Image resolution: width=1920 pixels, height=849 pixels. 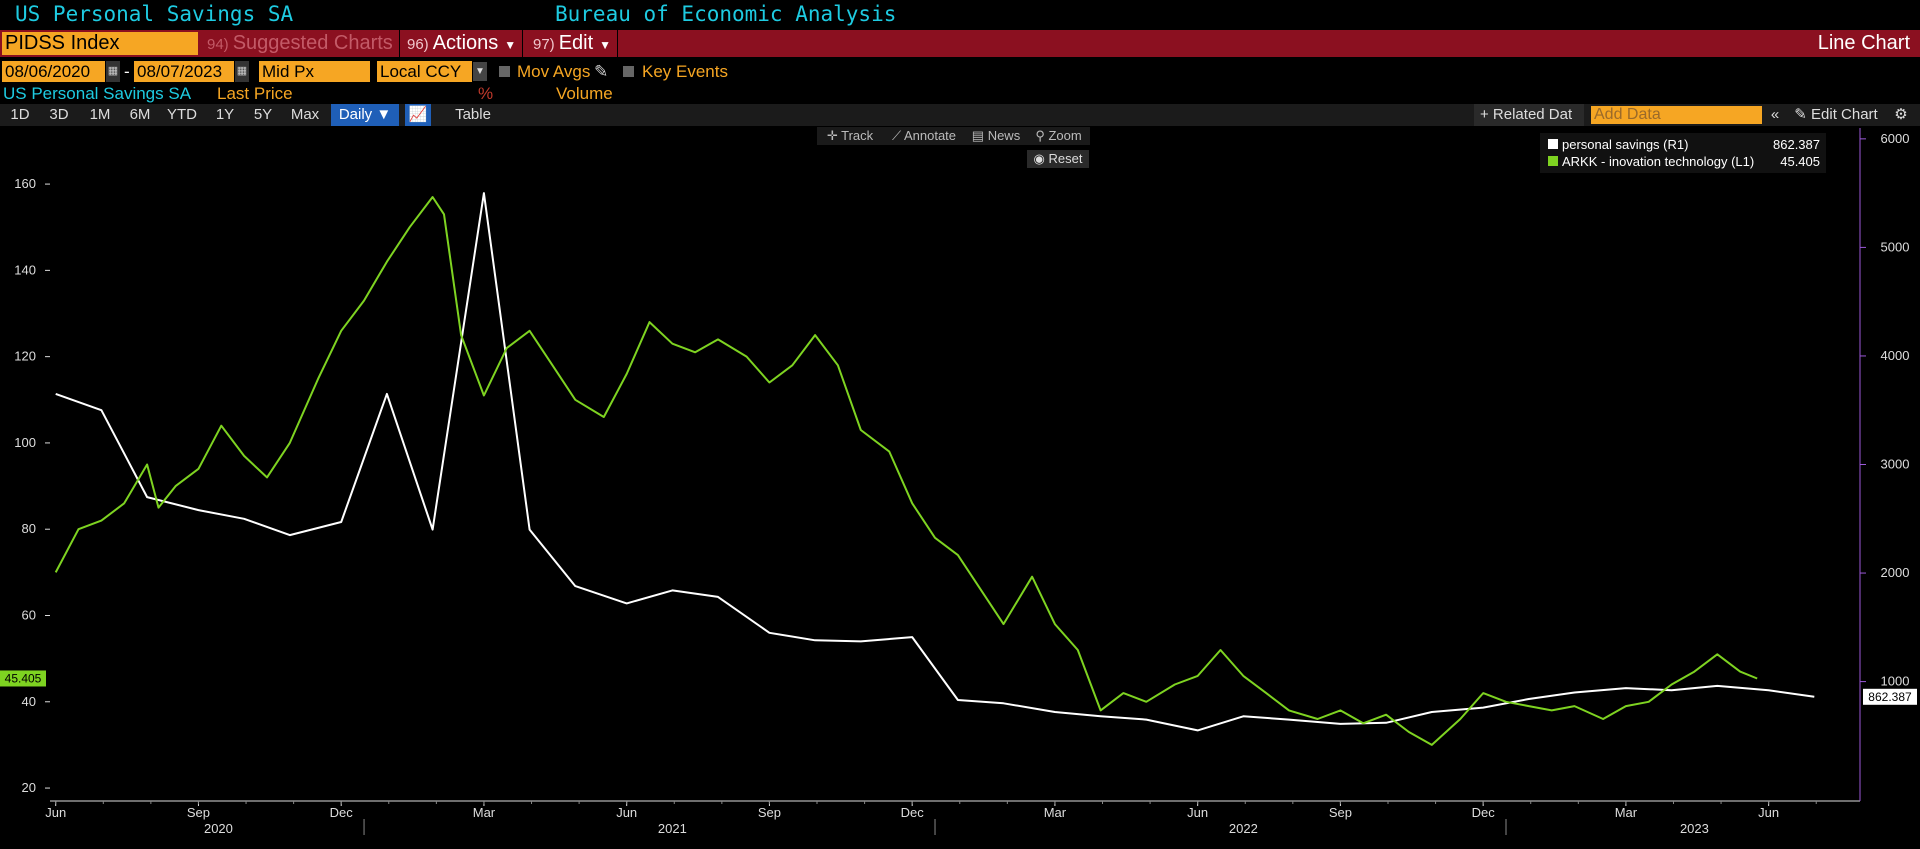 I want to click on price-field-select: Mid Px, so click(x=314, y=71).